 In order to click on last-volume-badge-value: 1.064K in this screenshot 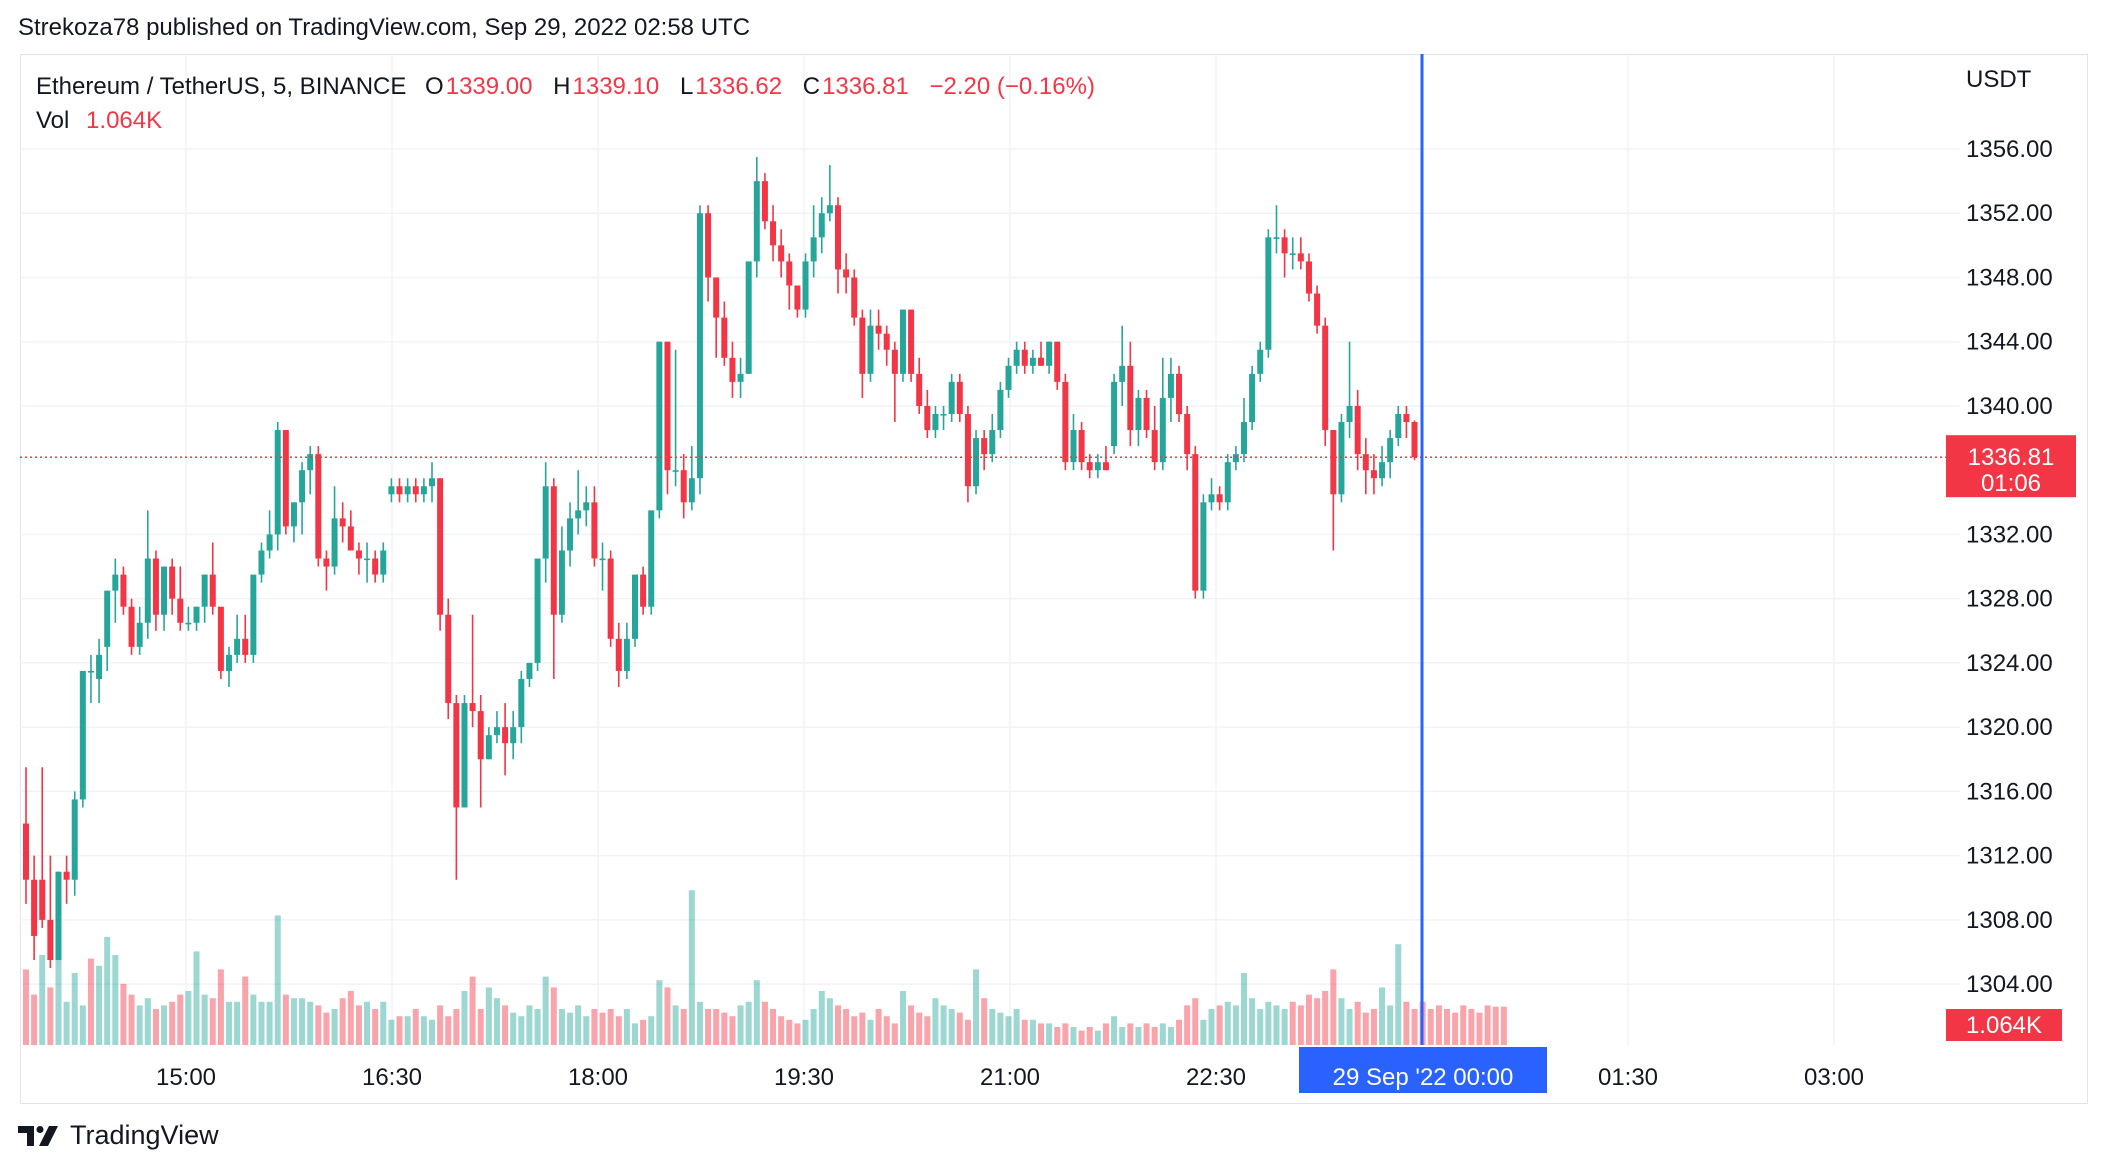, I will do `click(2004, 1025)`.